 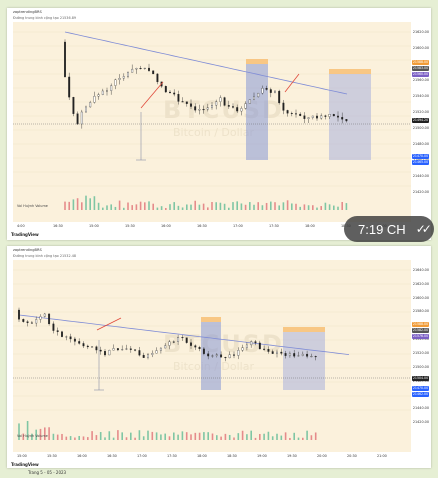 I want to click on price-tick-label: 21580.00, so click(x=420, y=311).